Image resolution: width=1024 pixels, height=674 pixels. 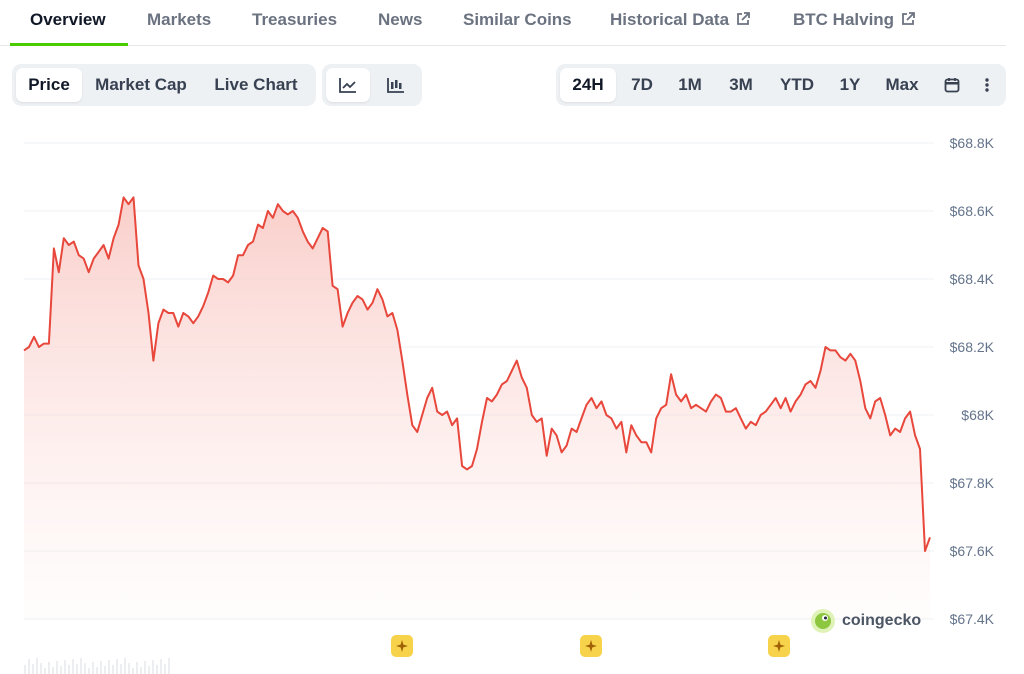 What do you see at coordinates (179, 19) in the screenshot?
I see `tab-markets: Markets` at bounding box center [179, 19].